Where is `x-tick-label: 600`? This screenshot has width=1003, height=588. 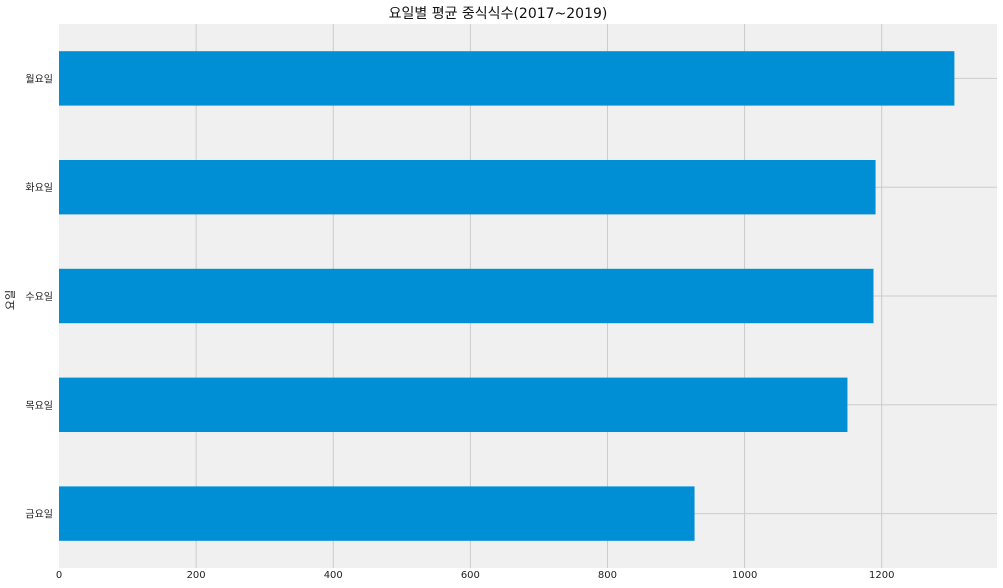
x-tick-label: 600 is located at coordinates (470, 575).